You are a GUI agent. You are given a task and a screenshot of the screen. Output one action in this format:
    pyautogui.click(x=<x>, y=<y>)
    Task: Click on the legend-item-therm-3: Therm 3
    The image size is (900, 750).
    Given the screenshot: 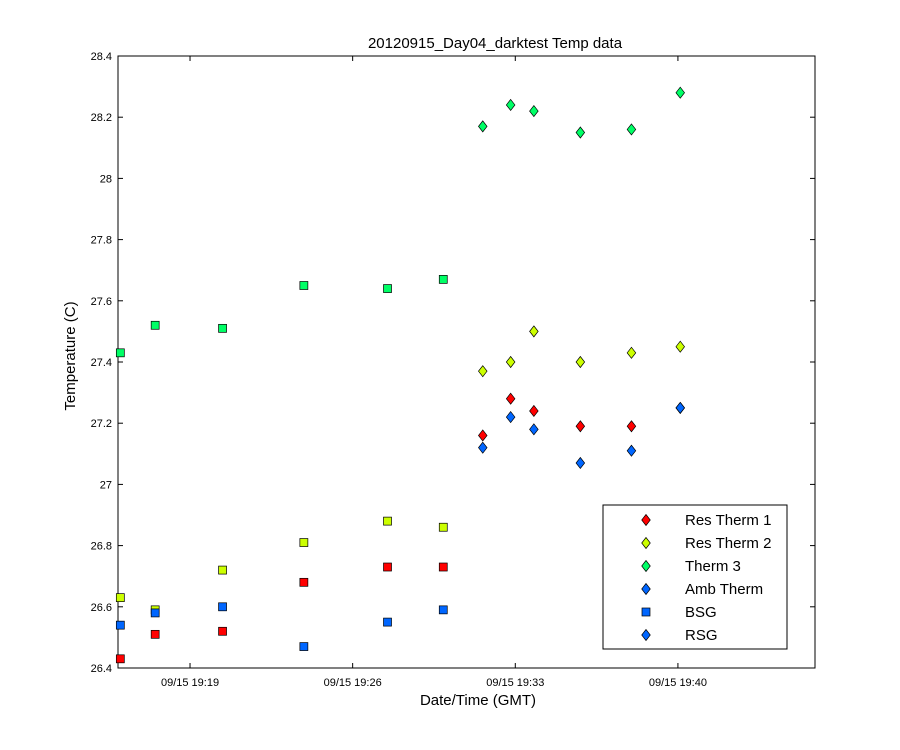 What is the action you would take?
    pyautogui.click(x=691, y=566)
    